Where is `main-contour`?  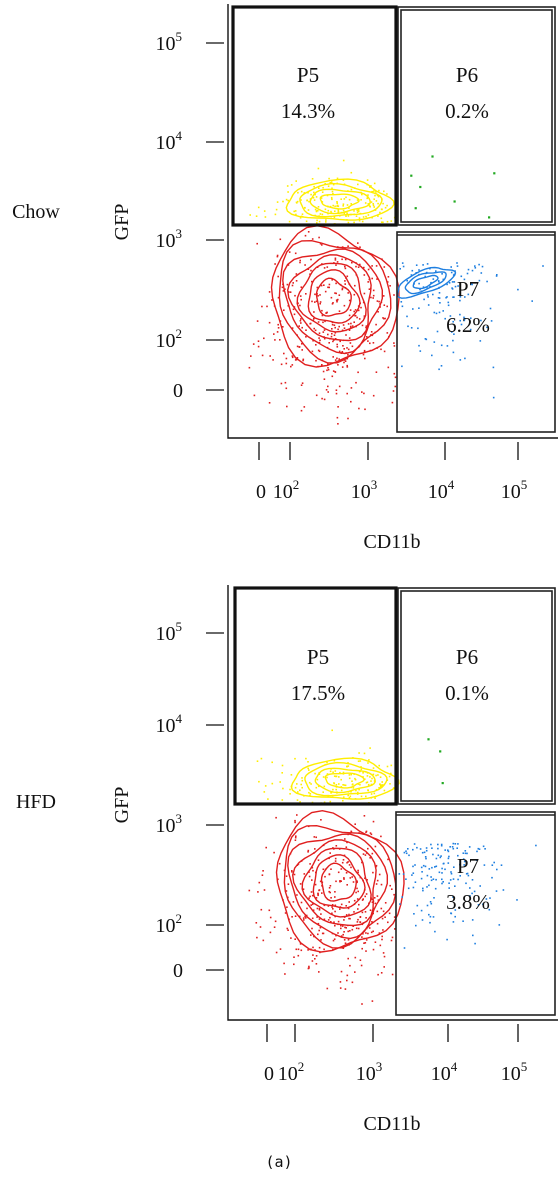 main-contour is located at coordinates (331, 297).